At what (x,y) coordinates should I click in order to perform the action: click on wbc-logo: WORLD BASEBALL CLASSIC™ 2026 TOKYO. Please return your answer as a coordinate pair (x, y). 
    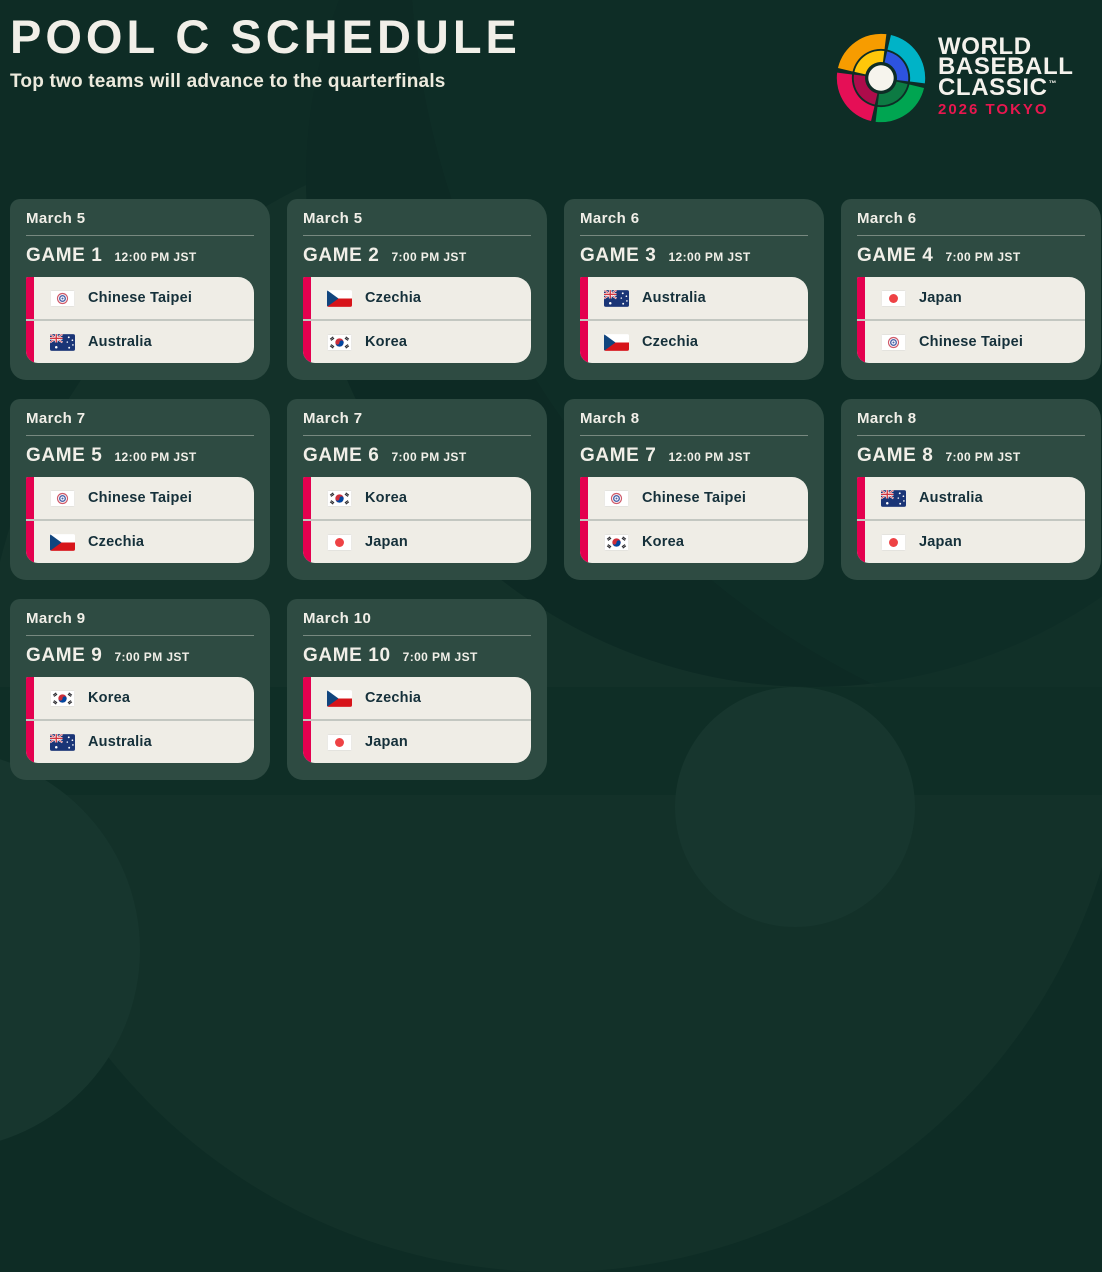
    Looking at the image, I should click on (953, 78).